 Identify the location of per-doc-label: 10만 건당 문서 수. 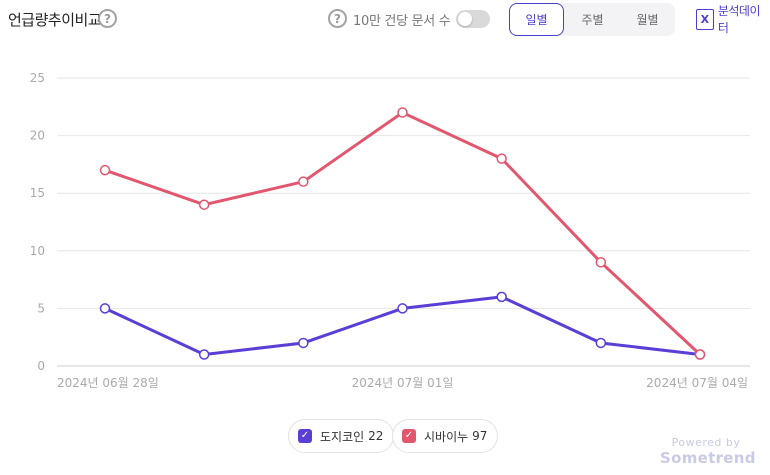
(402, 21).